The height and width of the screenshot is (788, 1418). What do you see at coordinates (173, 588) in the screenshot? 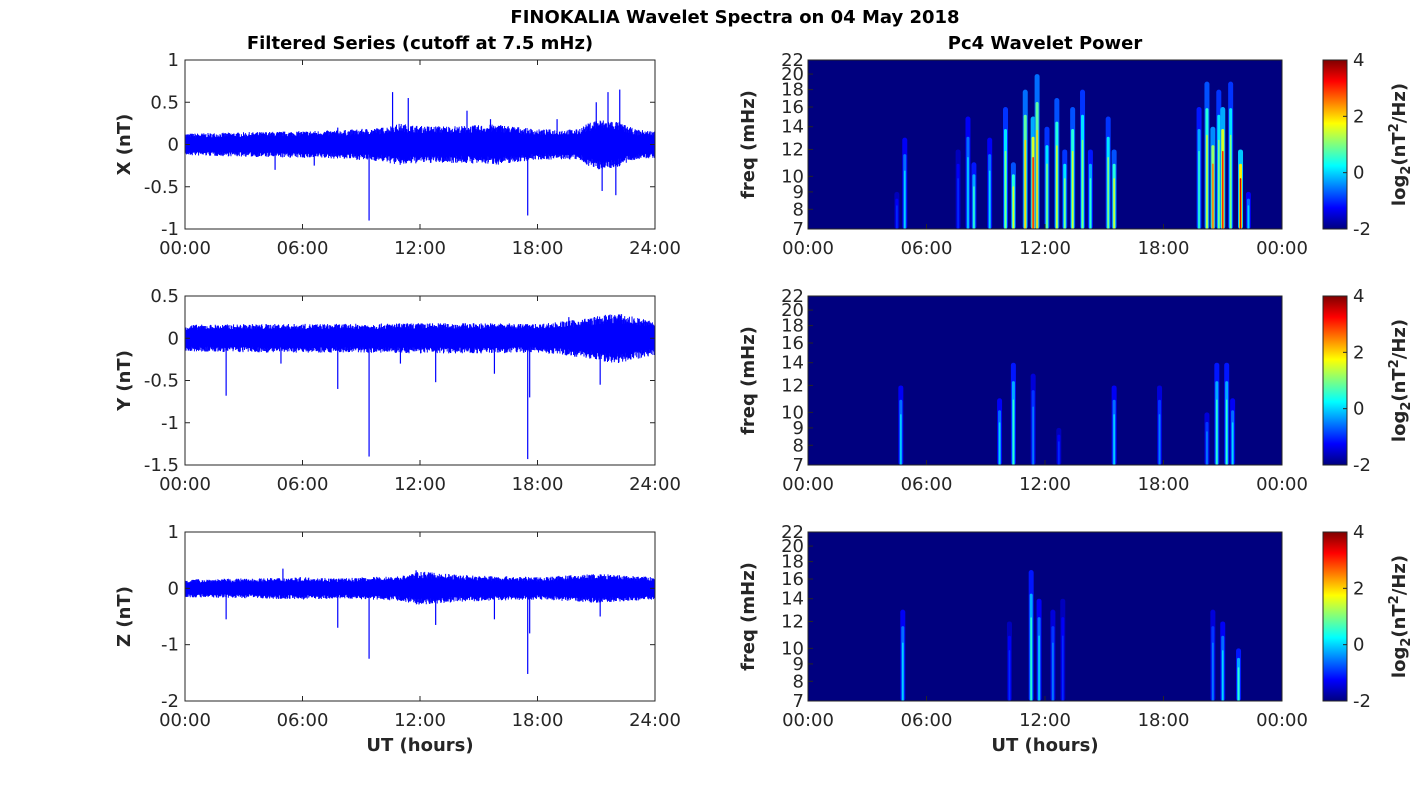
I see `y-tick-label: 0` at bounding box center [173, 588].